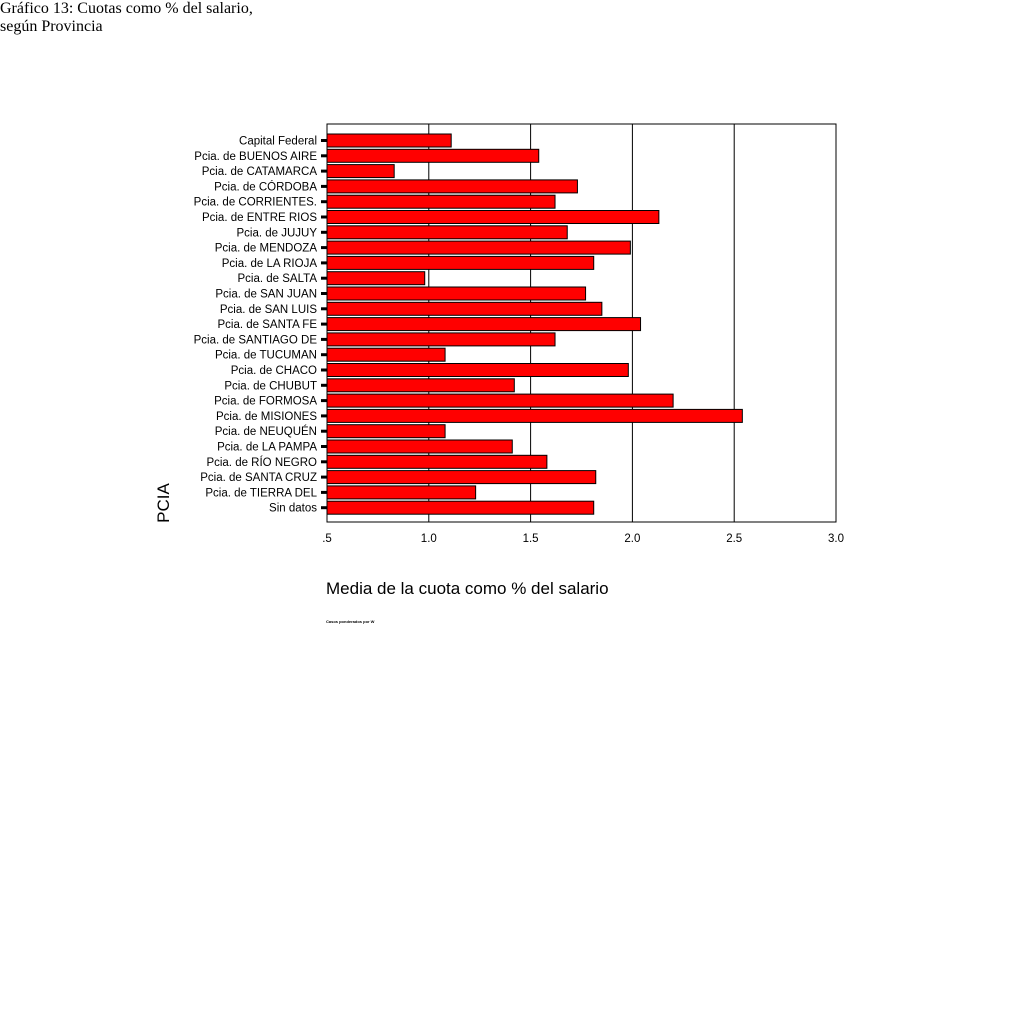 The image size is (1024, 1024). Describe the element at coordinates (268, 310) in the screenshot. I see `y-tick-label: Pcia. de SAN LUIS` at that location.